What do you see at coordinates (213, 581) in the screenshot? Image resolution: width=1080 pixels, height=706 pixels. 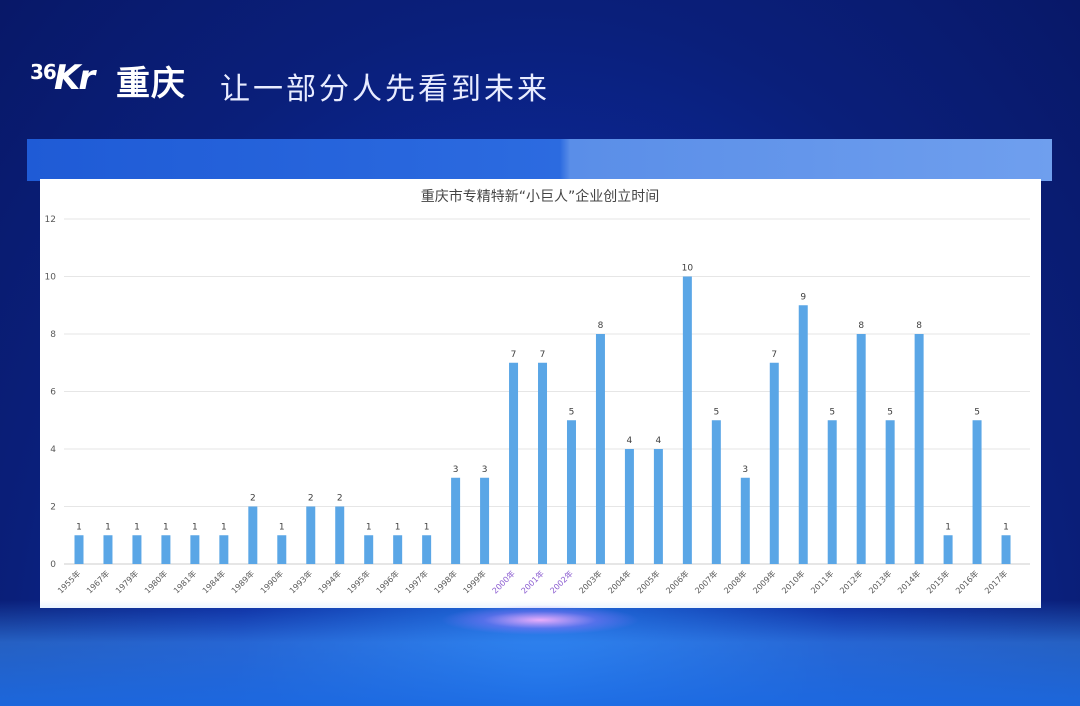 I see `x-tick-label: 1984年` at bounding box center [213, 581].